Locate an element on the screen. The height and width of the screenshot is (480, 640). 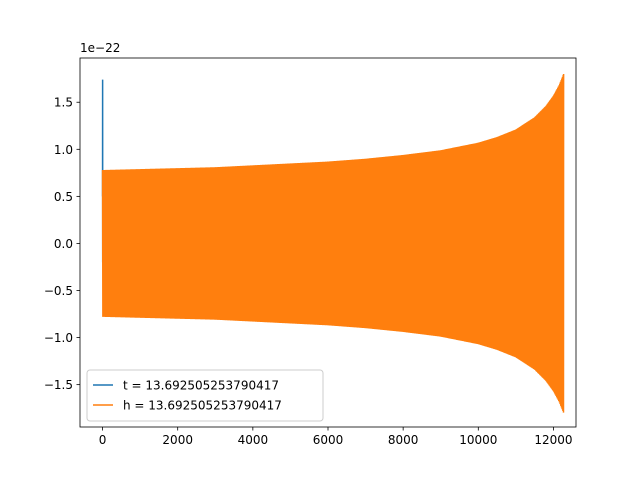
x-tick-label: 6000 is located at coordinates (328, 440).